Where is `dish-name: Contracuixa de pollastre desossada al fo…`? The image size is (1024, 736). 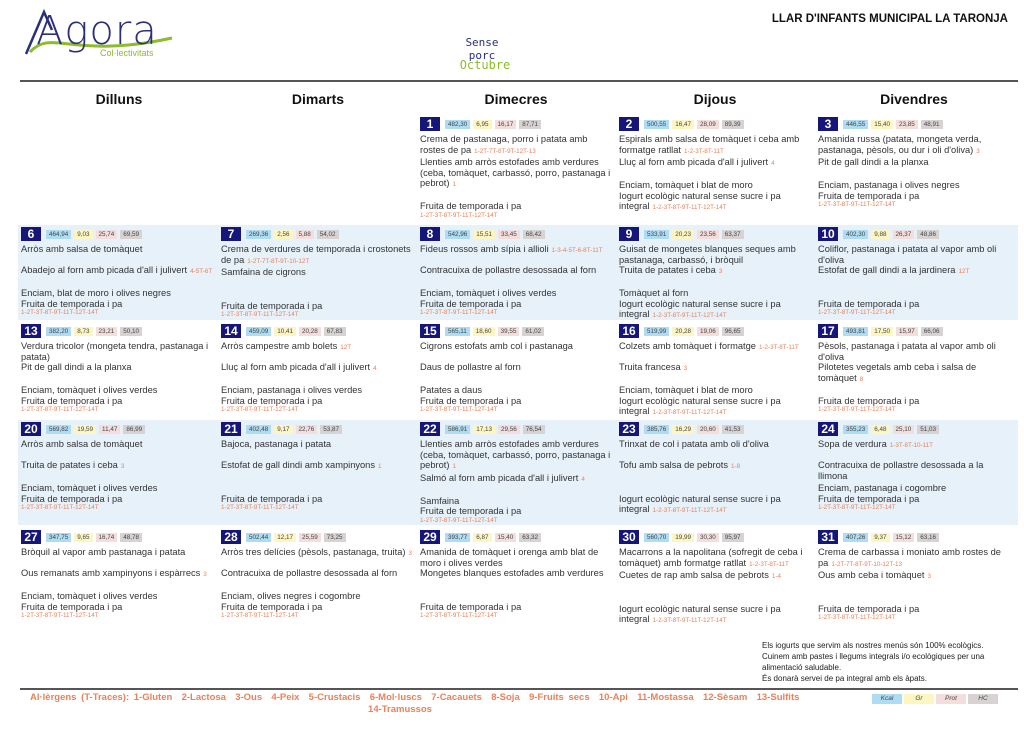
dish-name: Contracuixa de pollastre desossada al fo… is located at coordinates (309, 573).